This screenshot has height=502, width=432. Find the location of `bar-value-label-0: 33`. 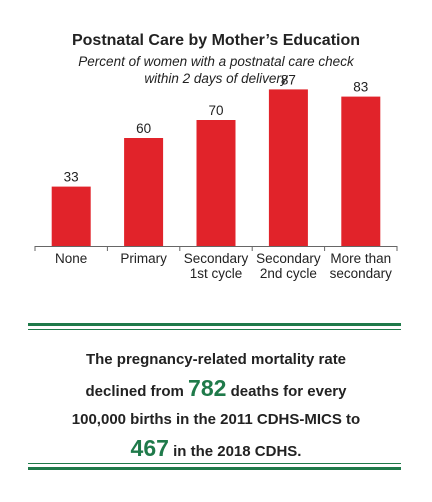

bar-value-label-0: 33 is located at coordinates (71, 177).